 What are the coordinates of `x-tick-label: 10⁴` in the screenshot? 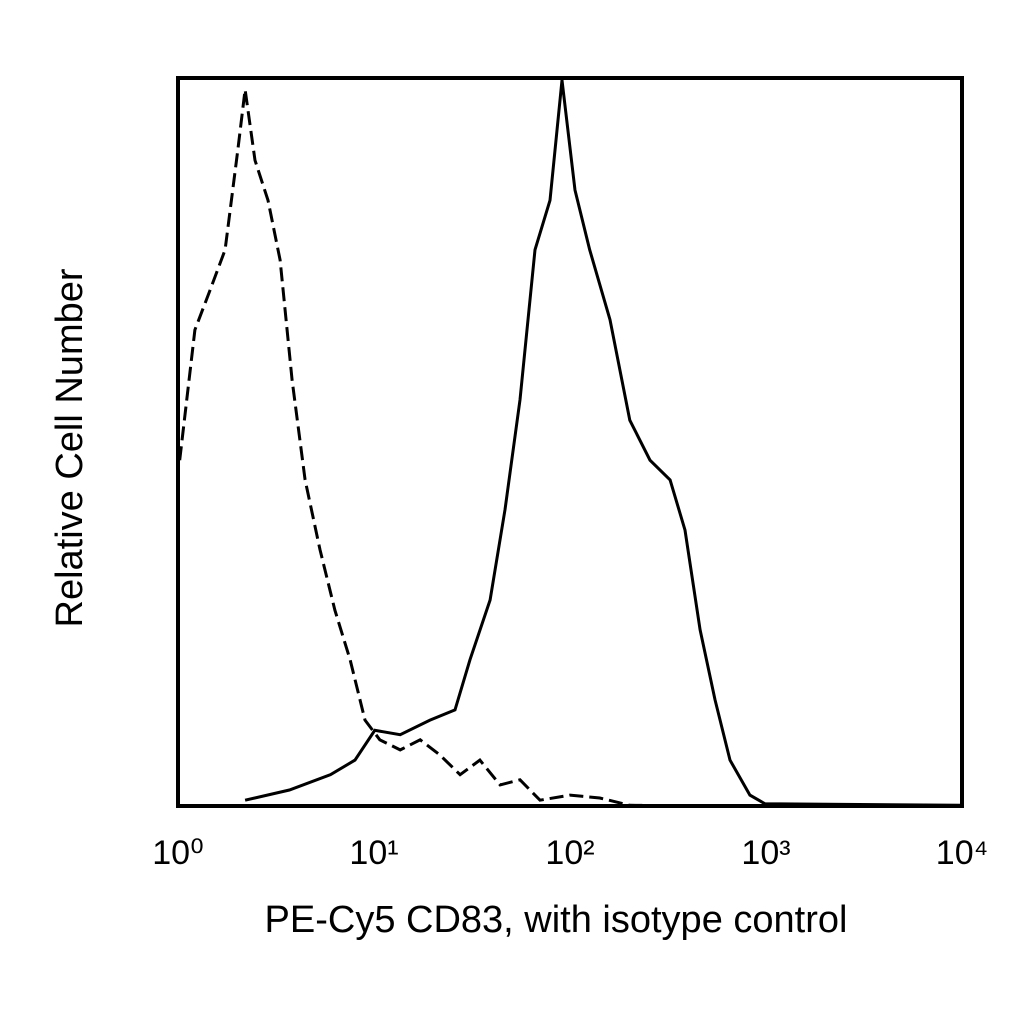 It's located at (962, 853).